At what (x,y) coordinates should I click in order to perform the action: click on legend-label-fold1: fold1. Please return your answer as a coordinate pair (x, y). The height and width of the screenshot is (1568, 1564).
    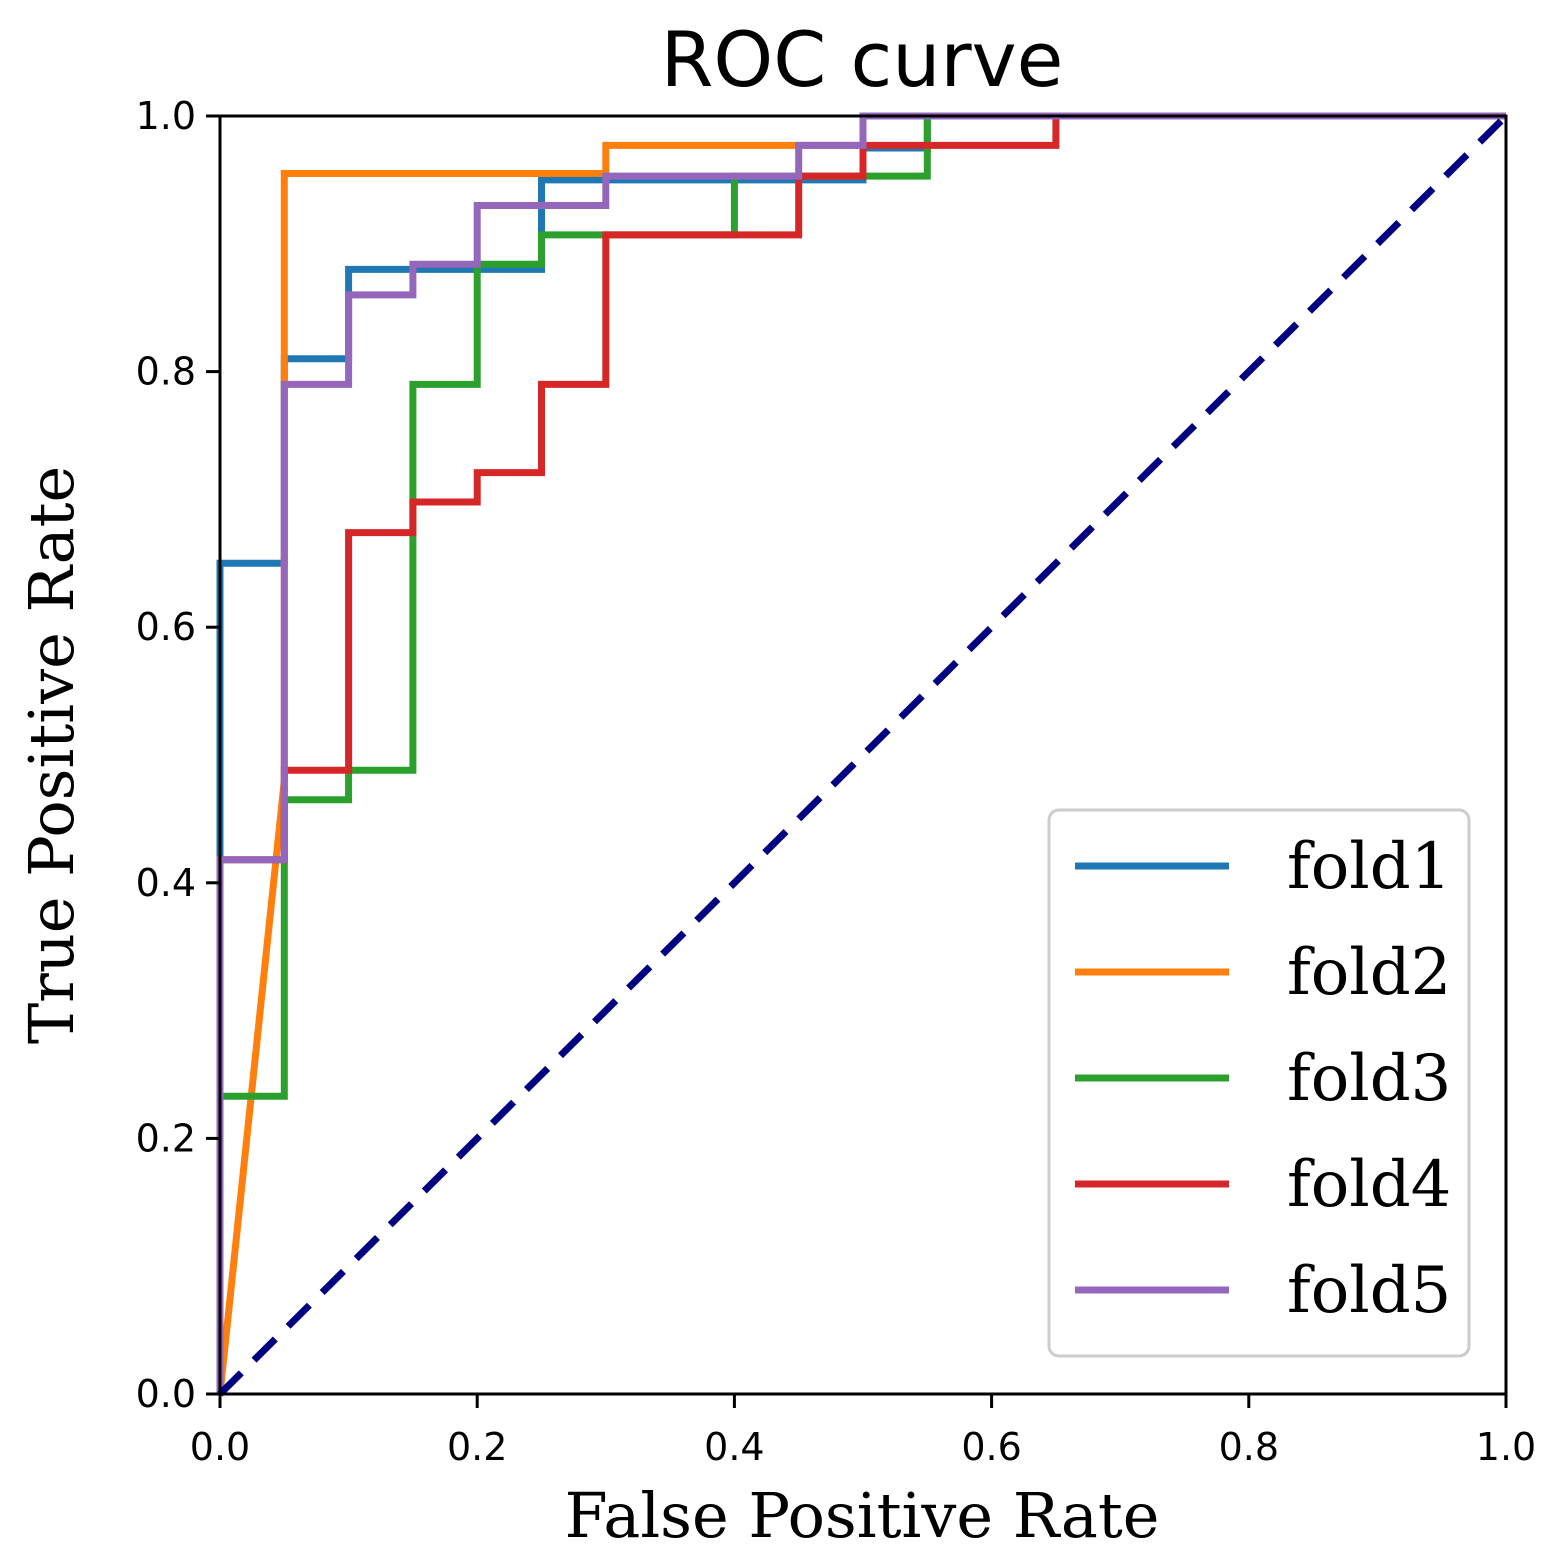
    Looking at the image, I should click on (1369, 867).